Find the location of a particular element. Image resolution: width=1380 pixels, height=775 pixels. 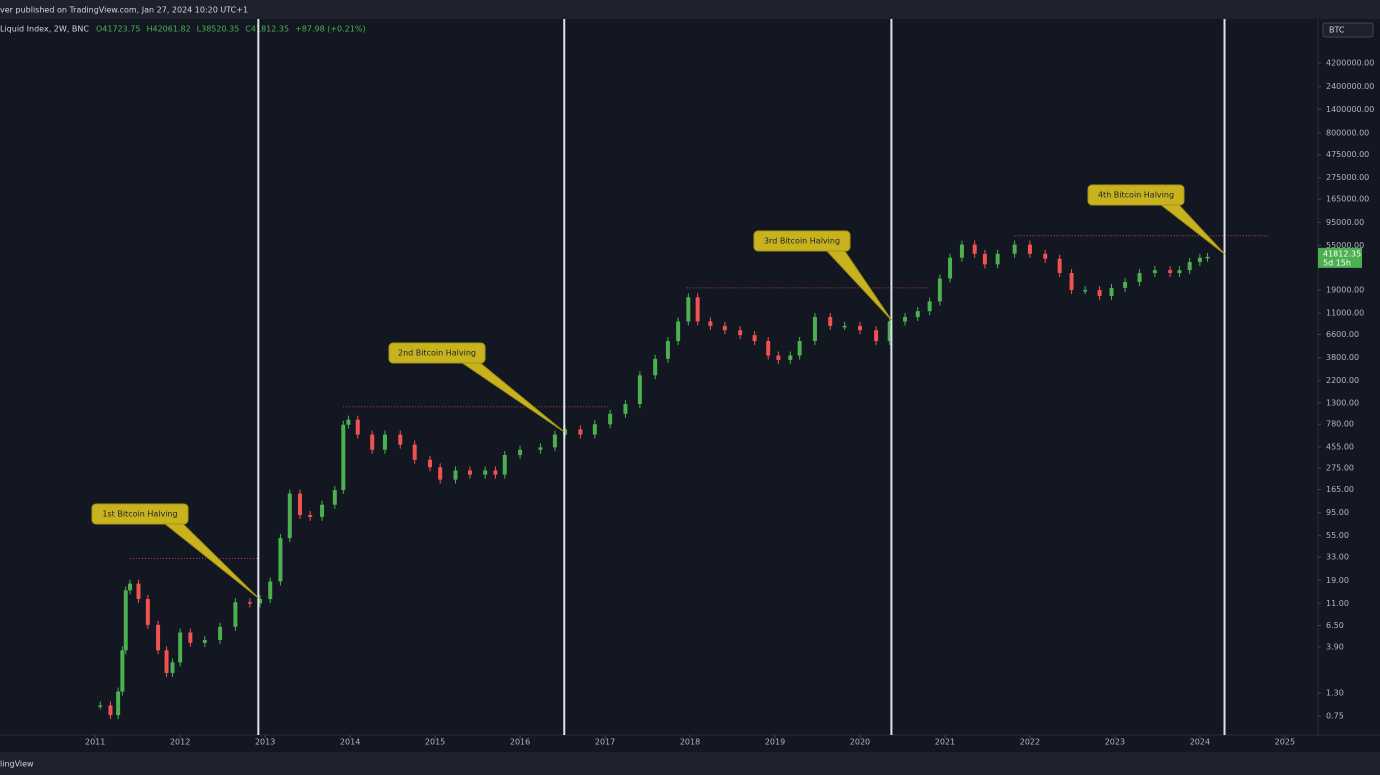

top-bar is located at coordinates (690, 9).